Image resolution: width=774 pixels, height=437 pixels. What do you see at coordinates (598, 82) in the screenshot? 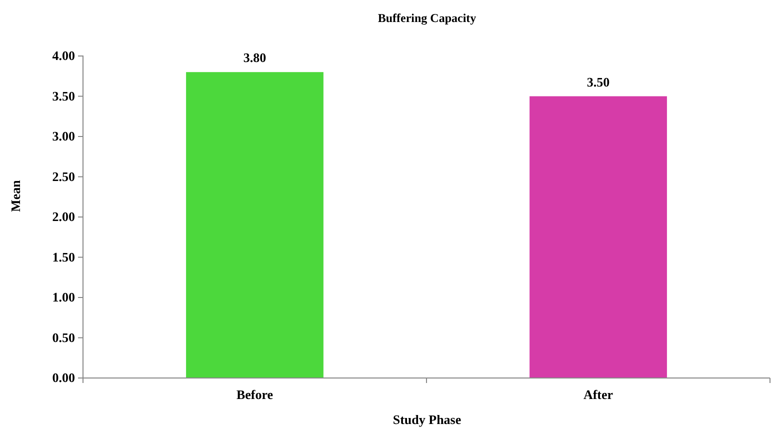
I see `data-label: 3.50` at bounding box center [598, 82].